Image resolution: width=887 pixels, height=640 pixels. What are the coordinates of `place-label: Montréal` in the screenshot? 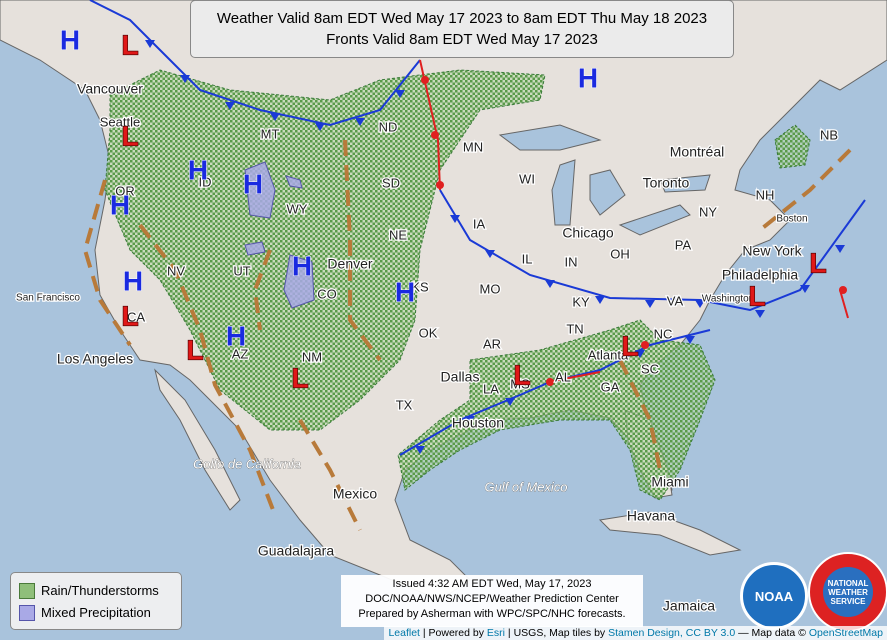 It's located at (697, 152).